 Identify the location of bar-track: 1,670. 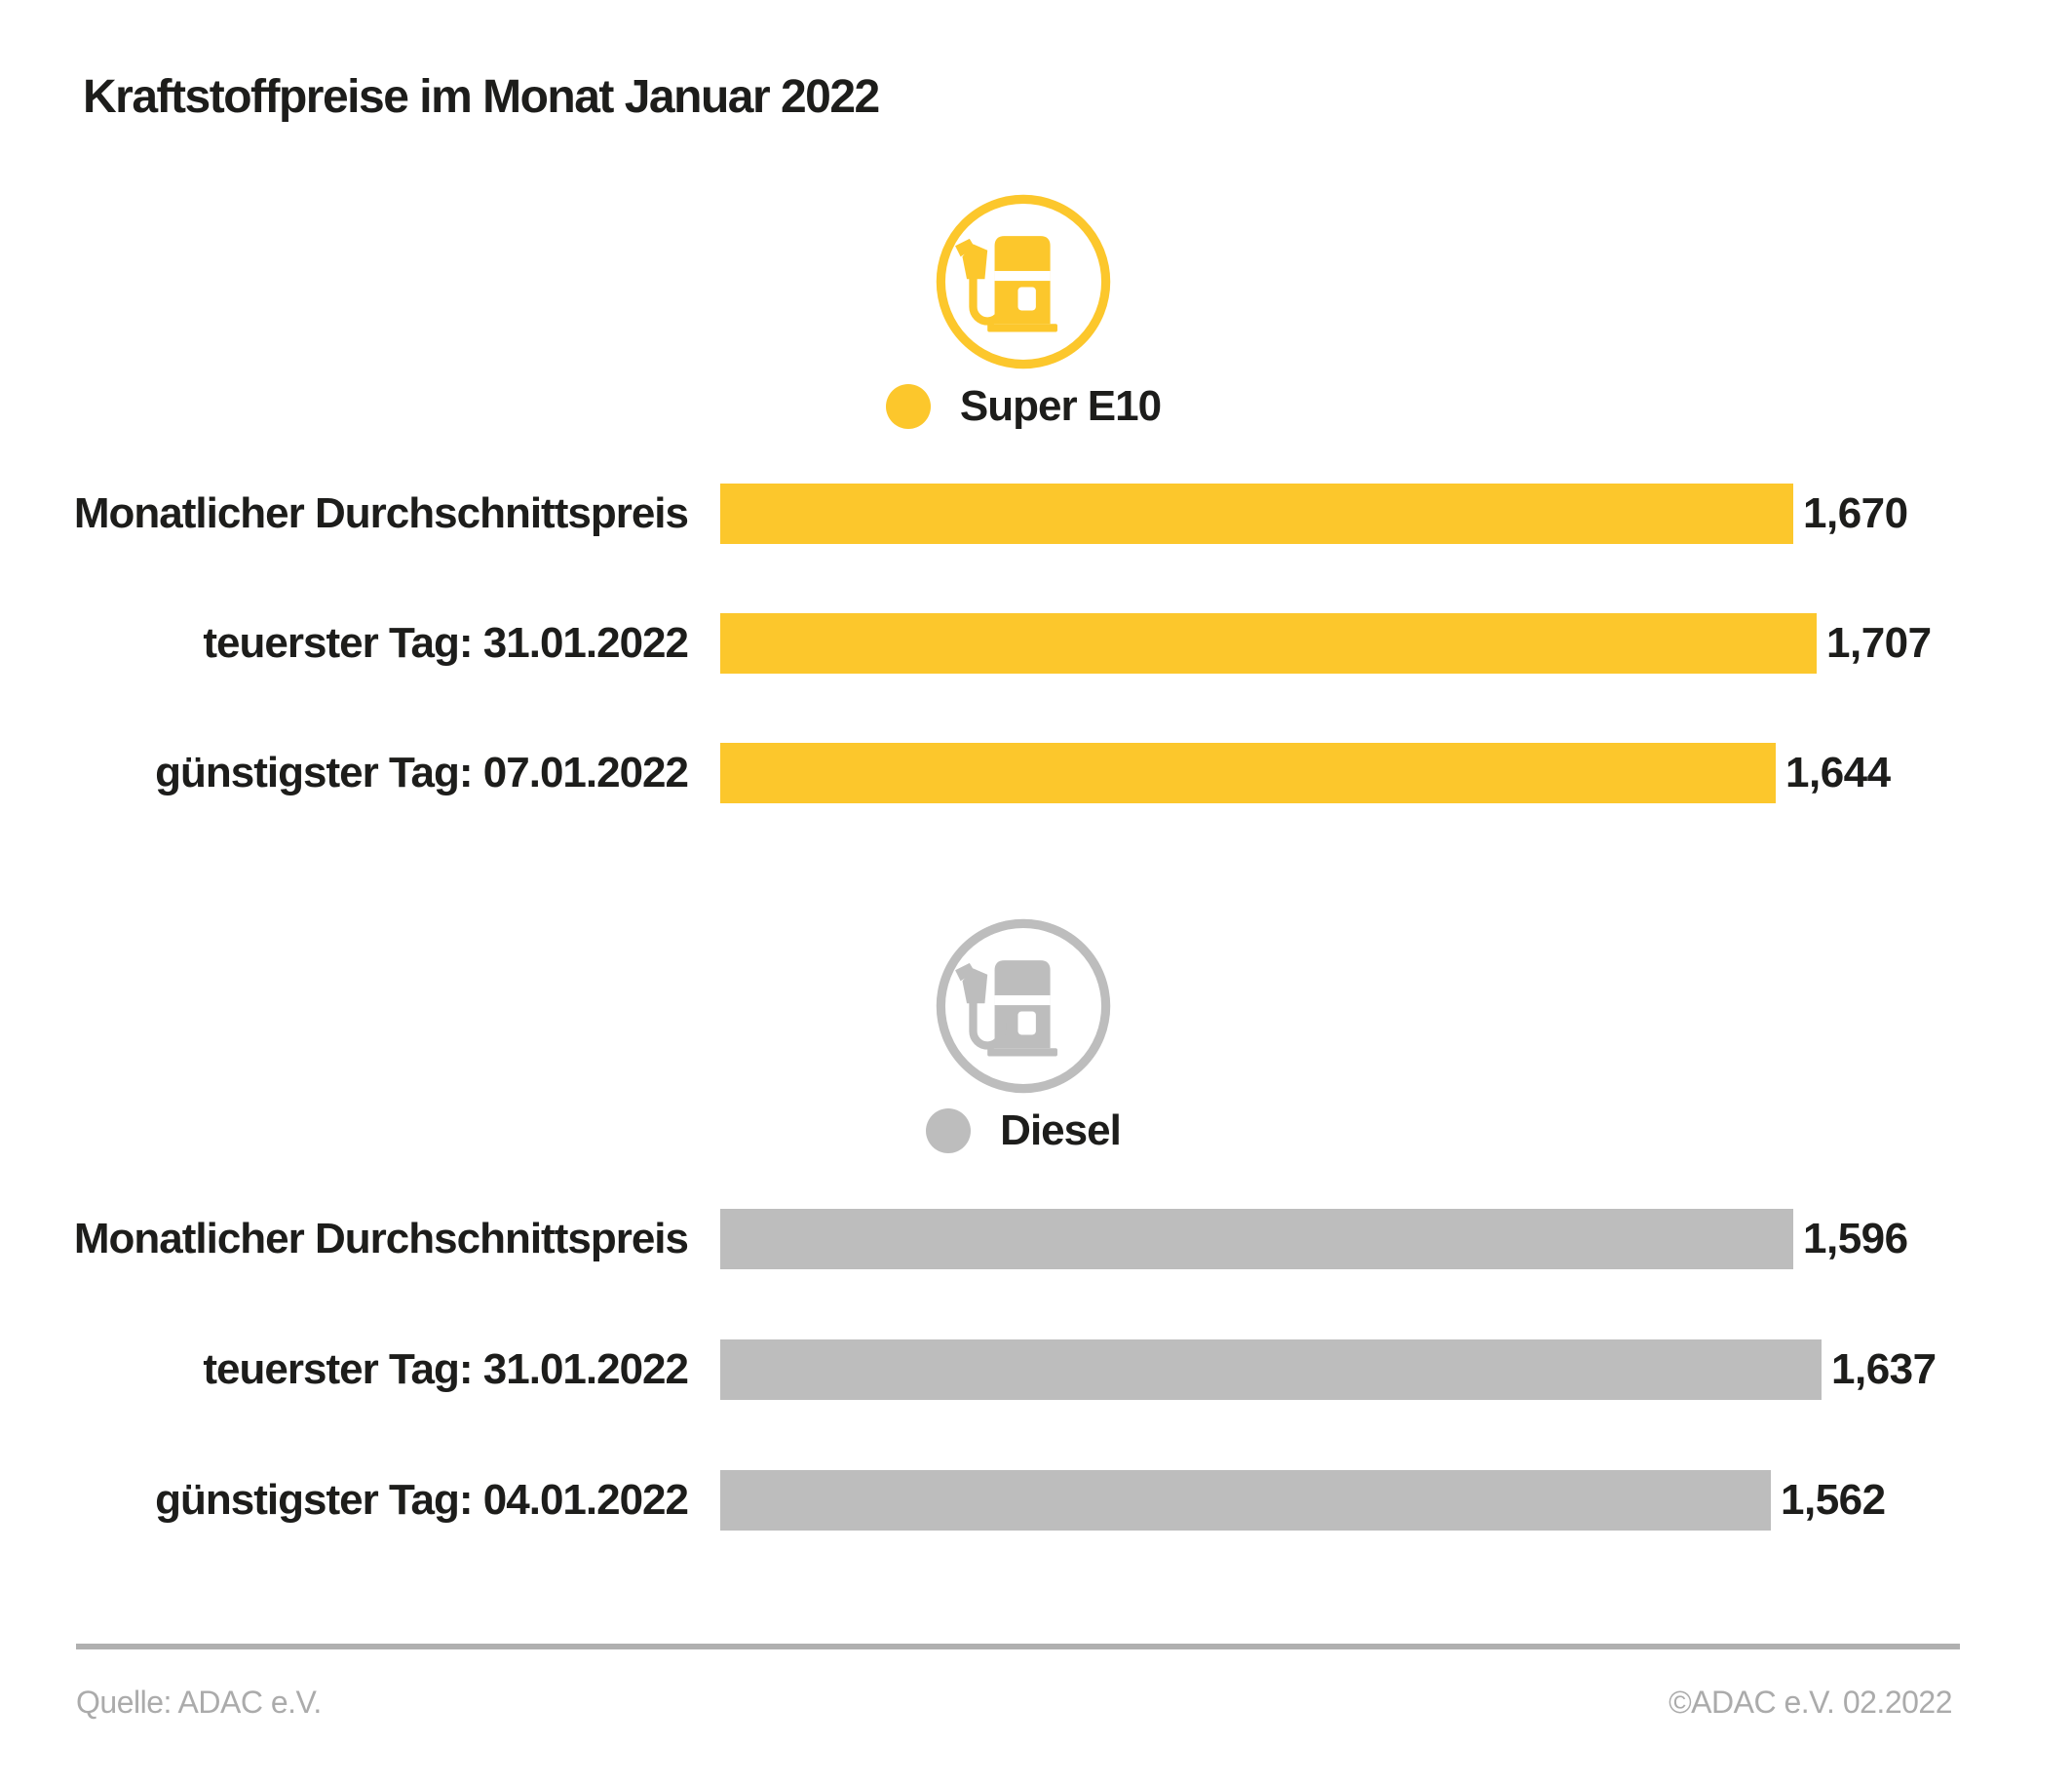
(1396, 514).